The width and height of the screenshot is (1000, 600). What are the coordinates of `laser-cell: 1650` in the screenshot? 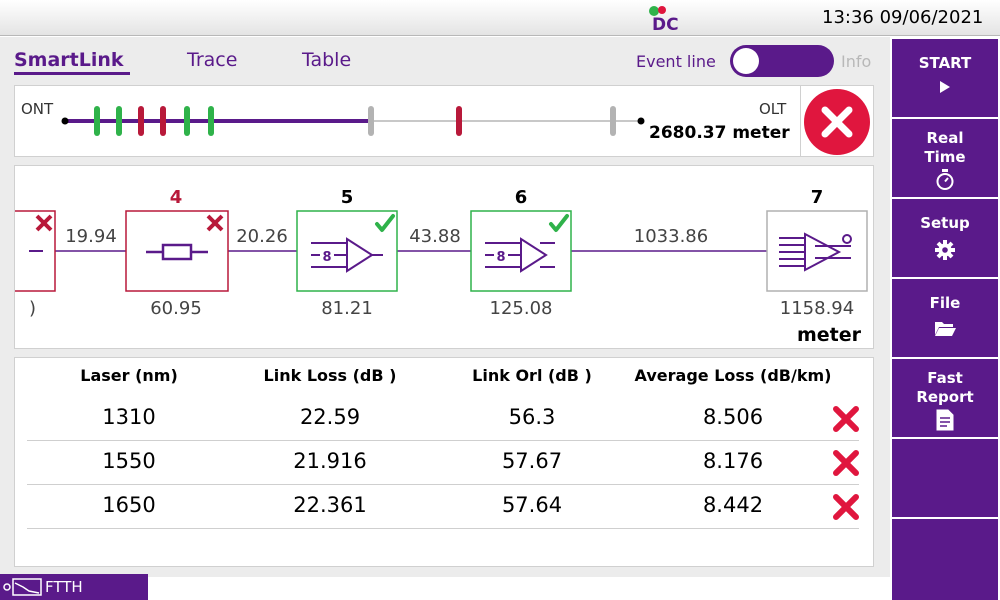 It's located at (129, 505).